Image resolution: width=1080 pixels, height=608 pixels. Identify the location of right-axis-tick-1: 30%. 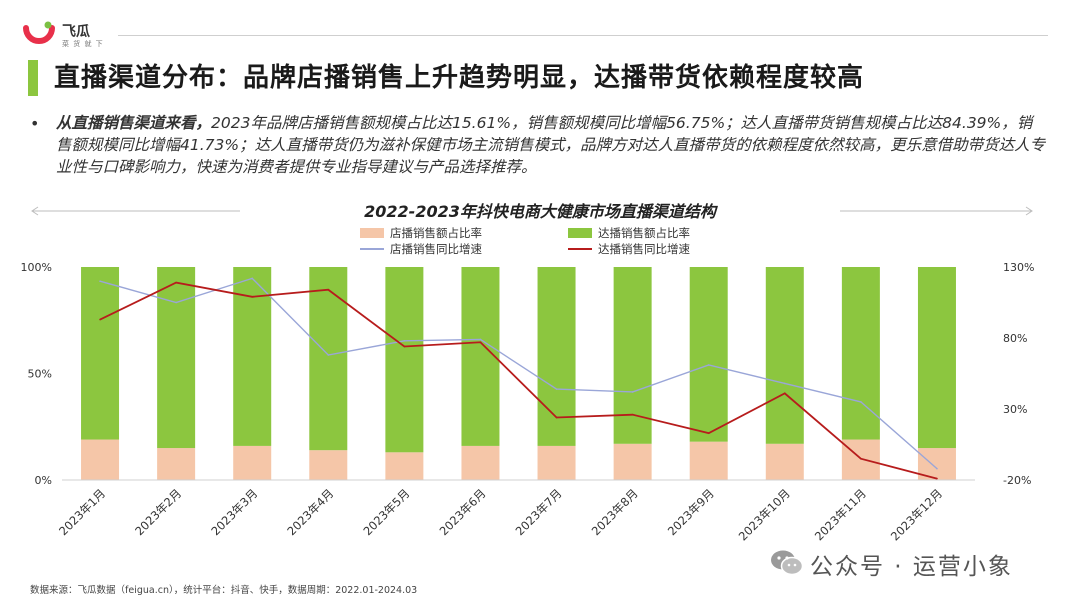
(1015, 409).